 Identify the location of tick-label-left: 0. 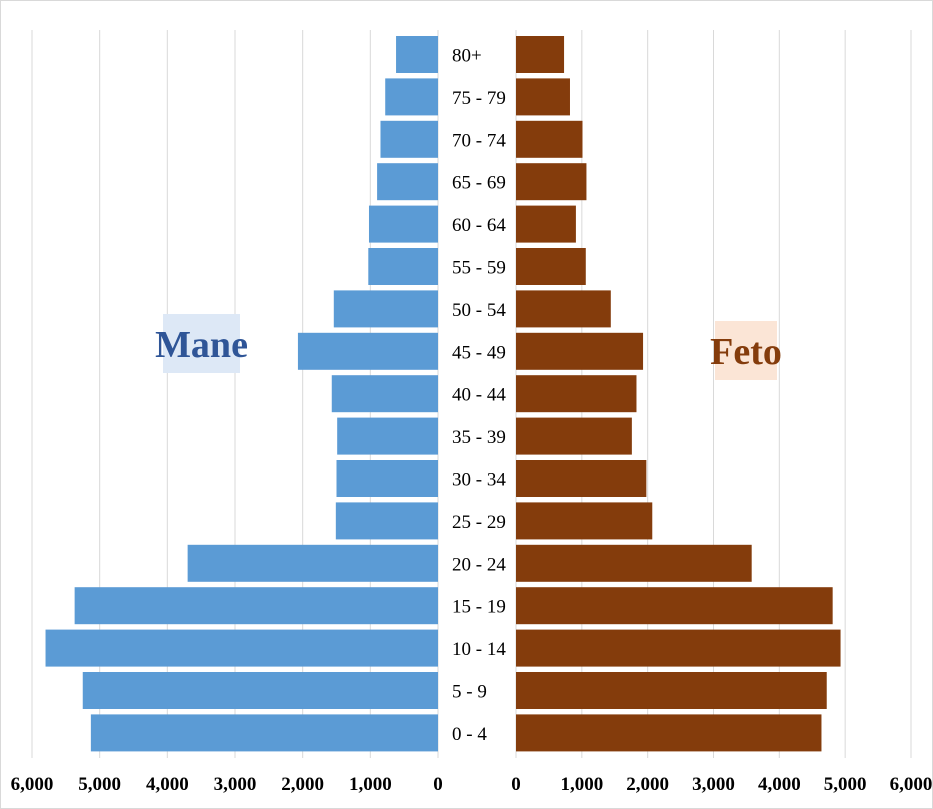
(438, 784).